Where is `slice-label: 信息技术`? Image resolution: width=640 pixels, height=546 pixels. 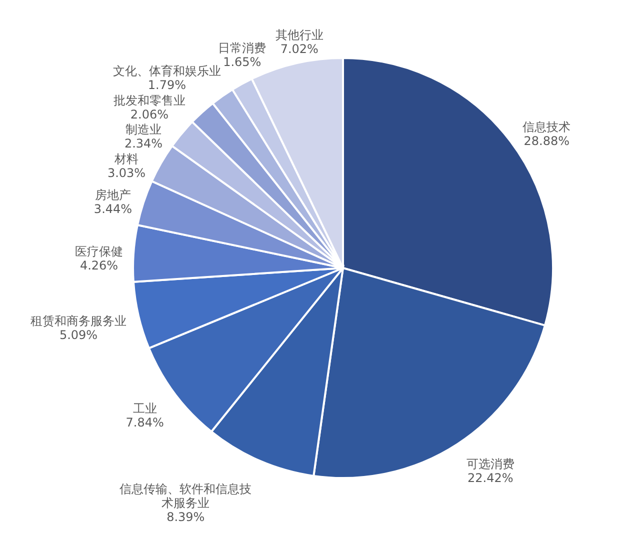
slice-label: 信息技术 is located at coordinates (546, 127).